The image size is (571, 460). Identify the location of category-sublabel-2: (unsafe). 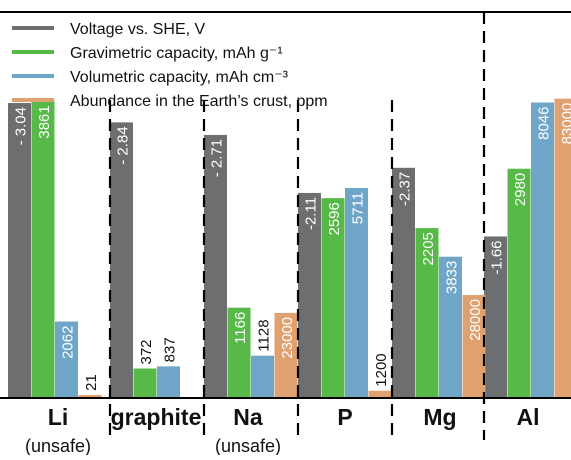
(248, 445).